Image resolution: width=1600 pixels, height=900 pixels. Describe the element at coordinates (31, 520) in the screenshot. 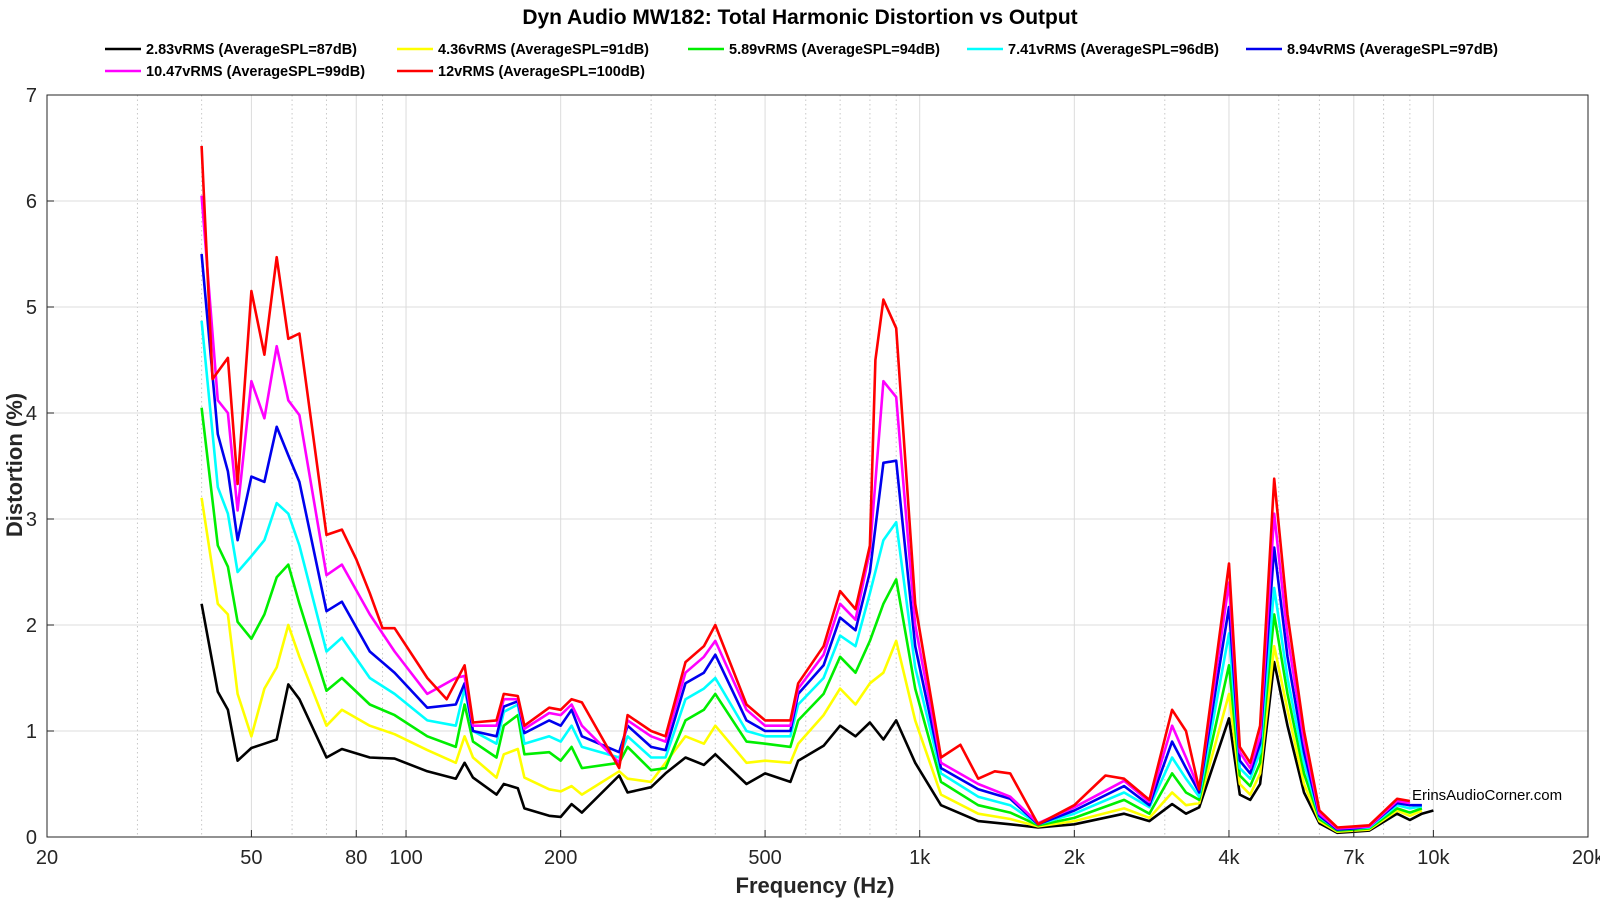

I see `y-tick-label: 3` at that location.